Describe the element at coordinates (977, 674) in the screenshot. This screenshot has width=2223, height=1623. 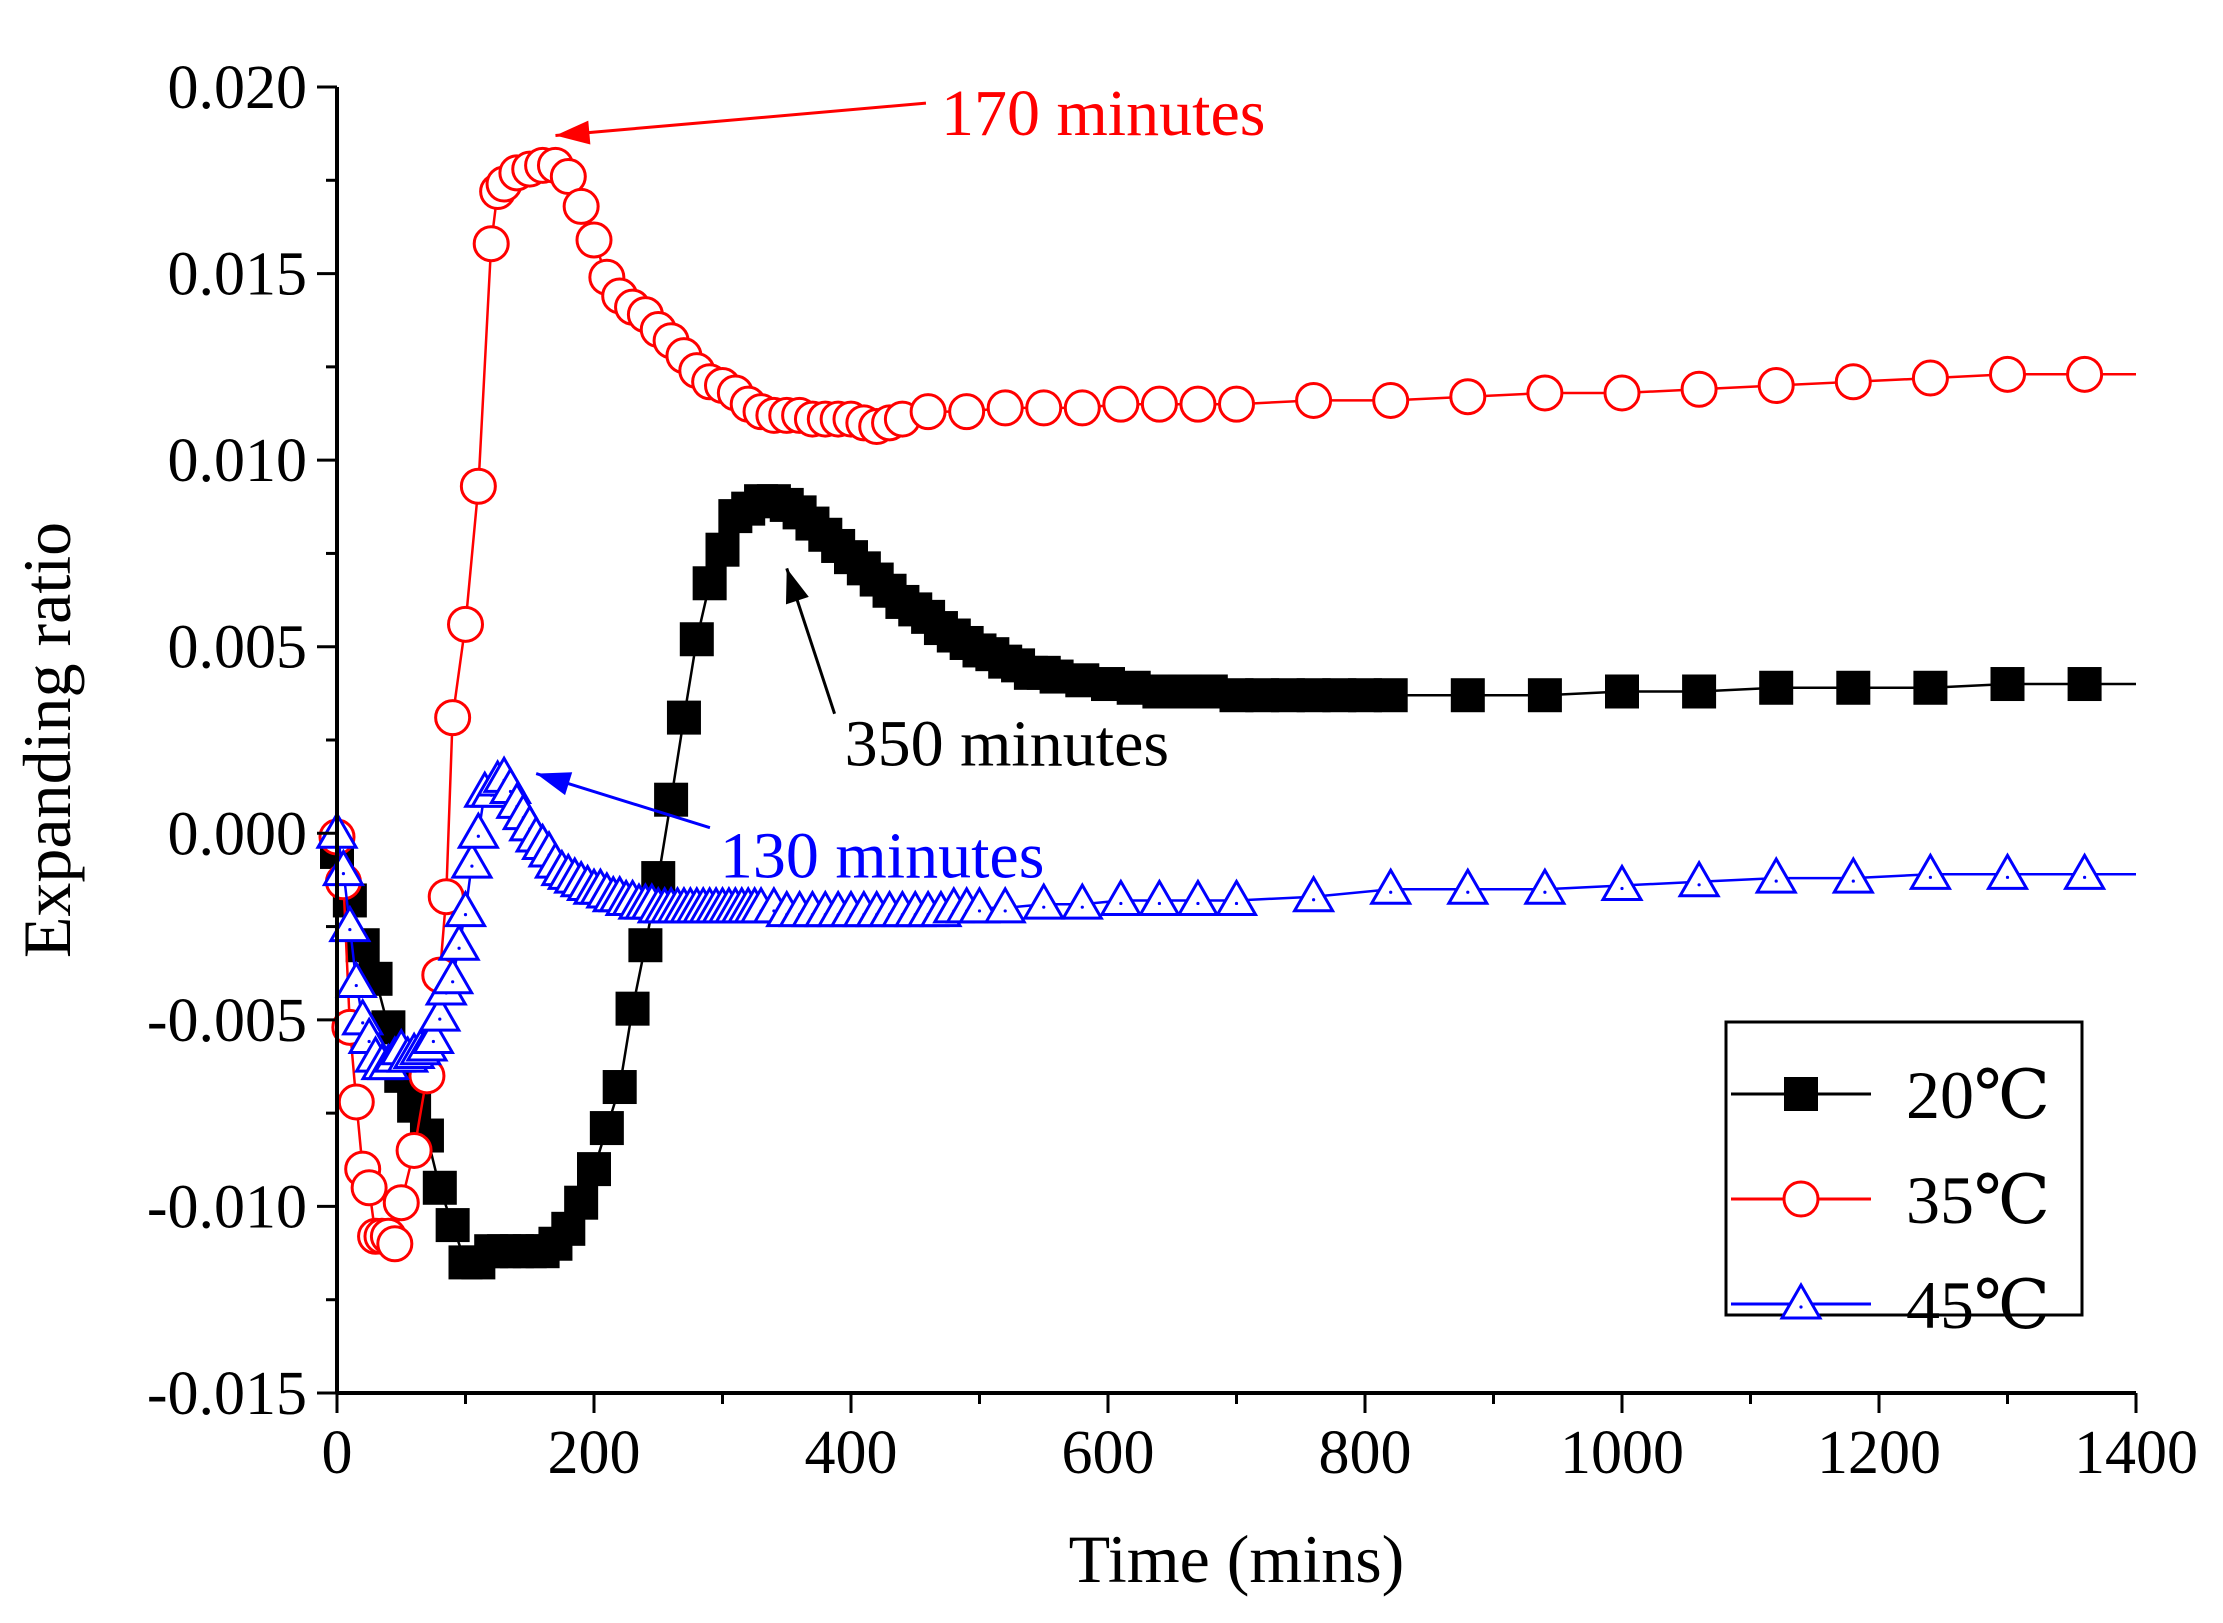
I see `annotation-2: 350 minutes` at that location.